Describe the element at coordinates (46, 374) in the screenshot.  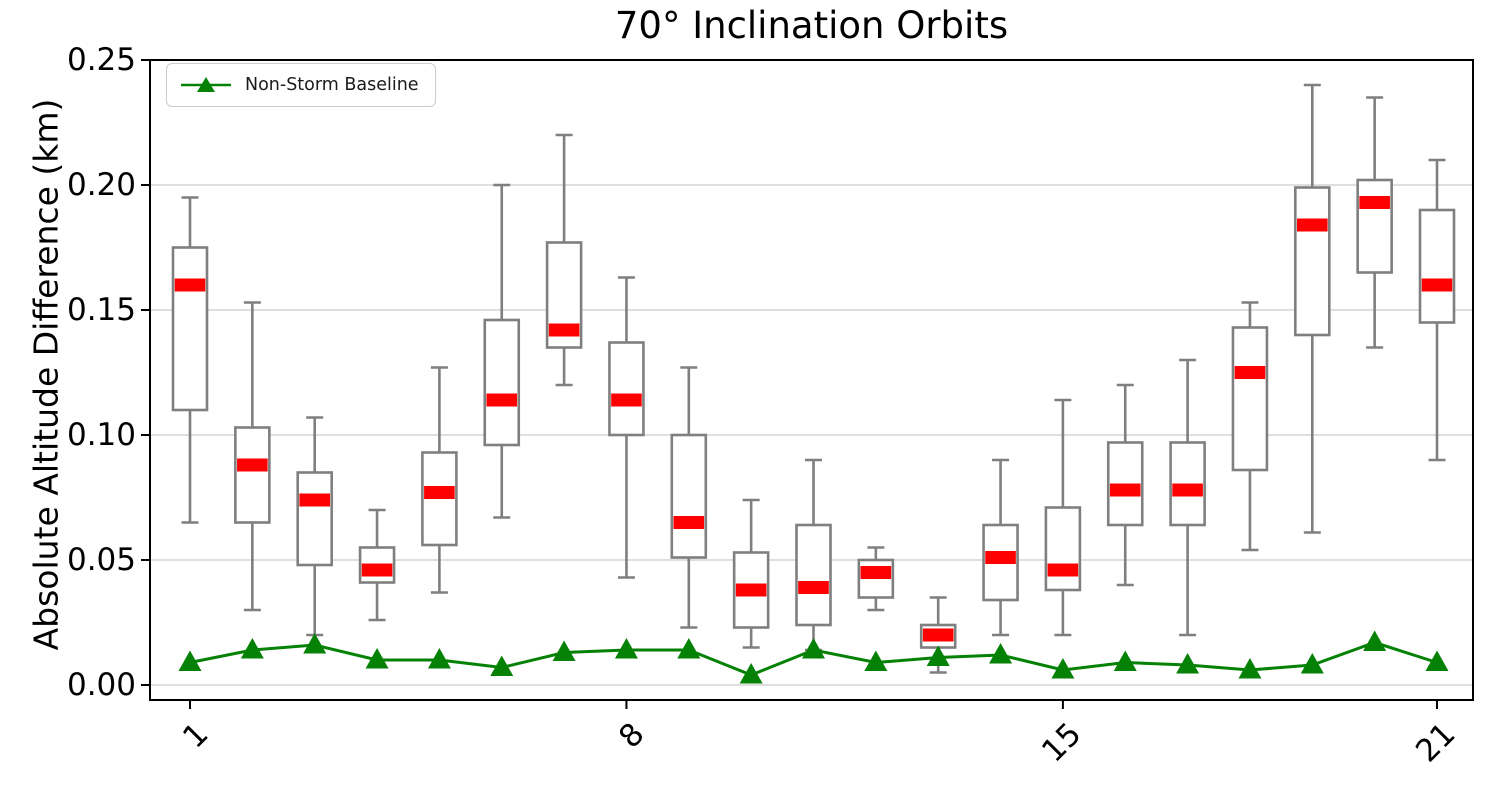
I see `y-axis-label: Absolute Altitude Difference (km)` at that location.